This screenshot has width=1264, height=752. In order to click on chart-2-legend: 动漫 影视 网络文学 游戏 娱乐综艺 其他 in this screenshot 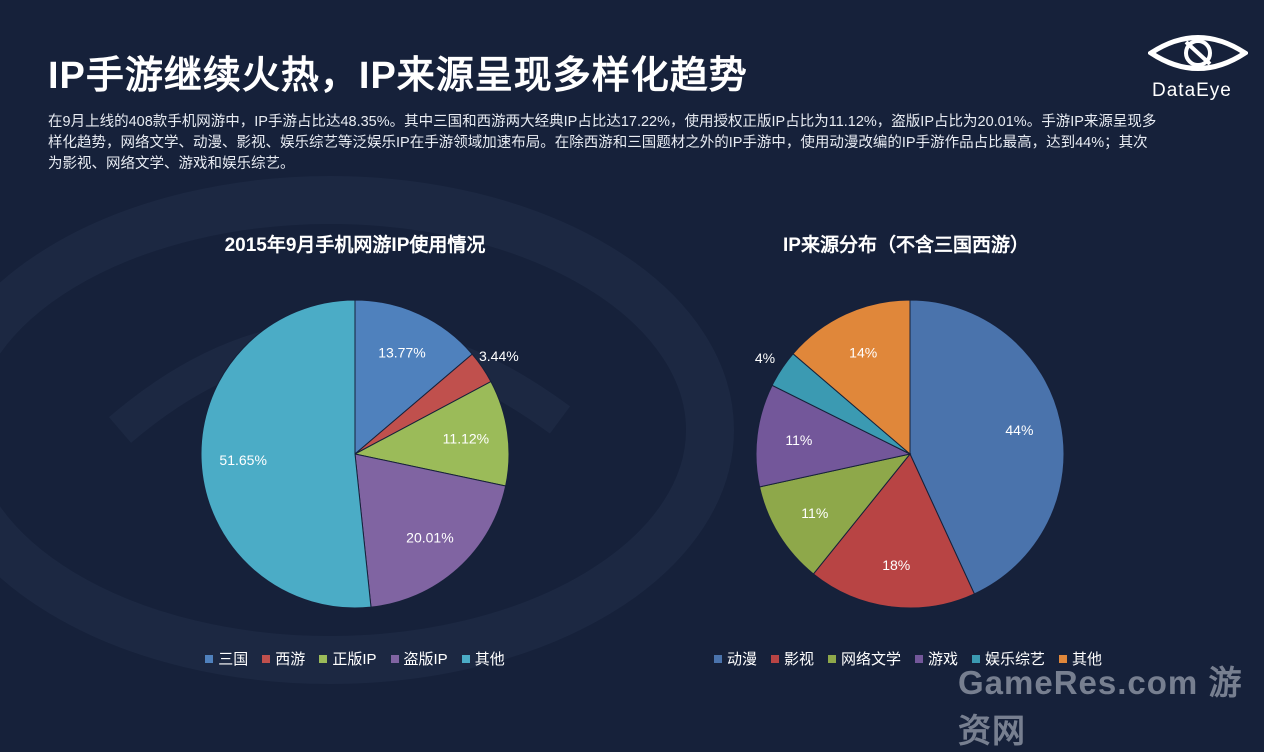, I will do `click(908, 658)`.